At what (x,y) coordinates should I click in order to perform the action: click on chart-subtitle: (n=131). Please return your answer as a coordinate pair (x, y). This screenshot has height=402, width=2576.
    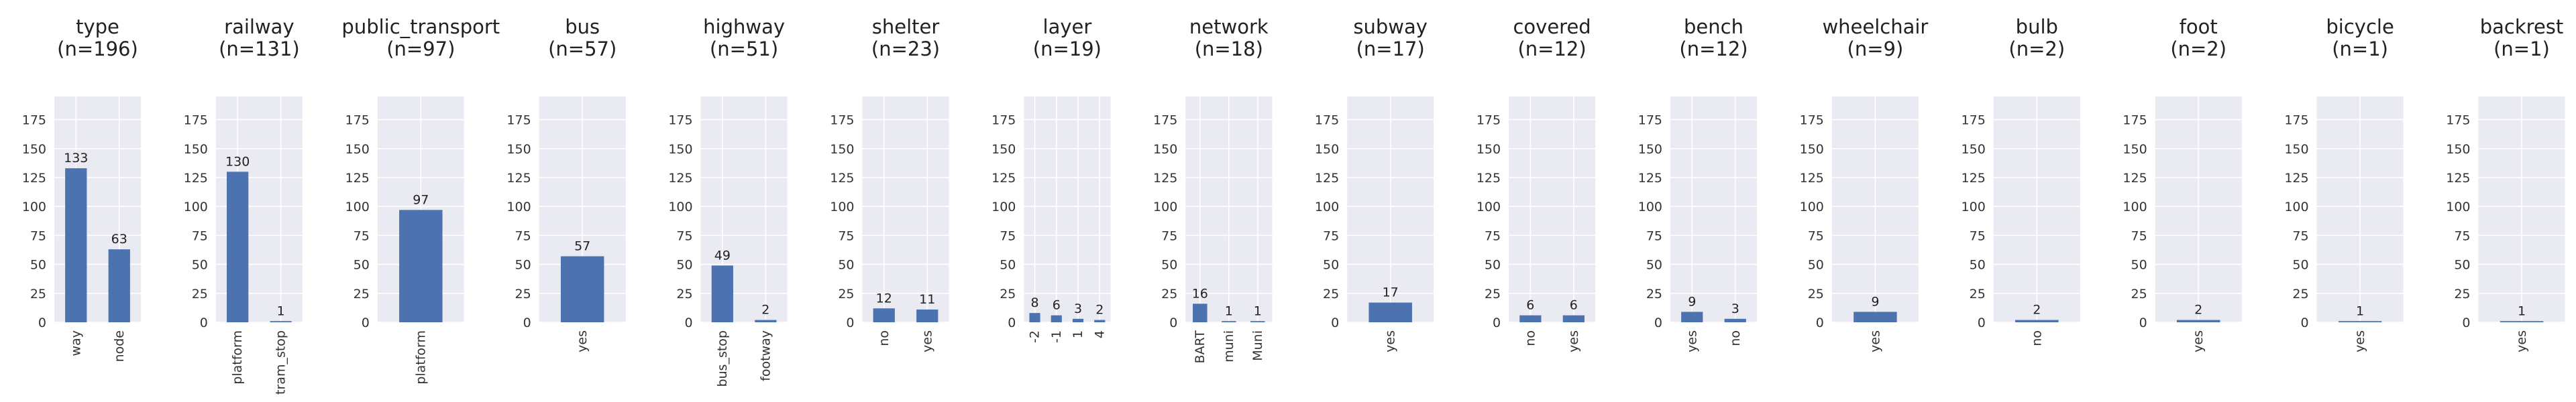
    Looking at the image, I should click on (259, 49).